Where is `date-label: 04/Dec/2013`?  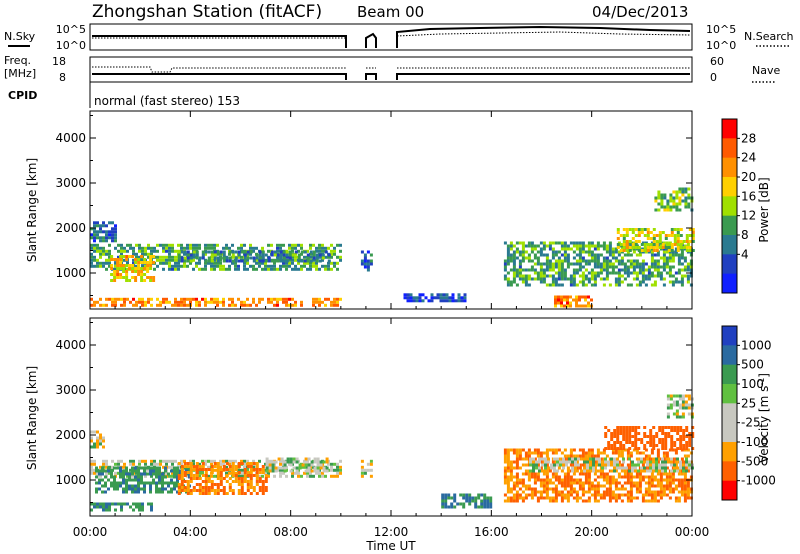 date-label: 04/Dec/2013 is located at coordinates (640, 12).